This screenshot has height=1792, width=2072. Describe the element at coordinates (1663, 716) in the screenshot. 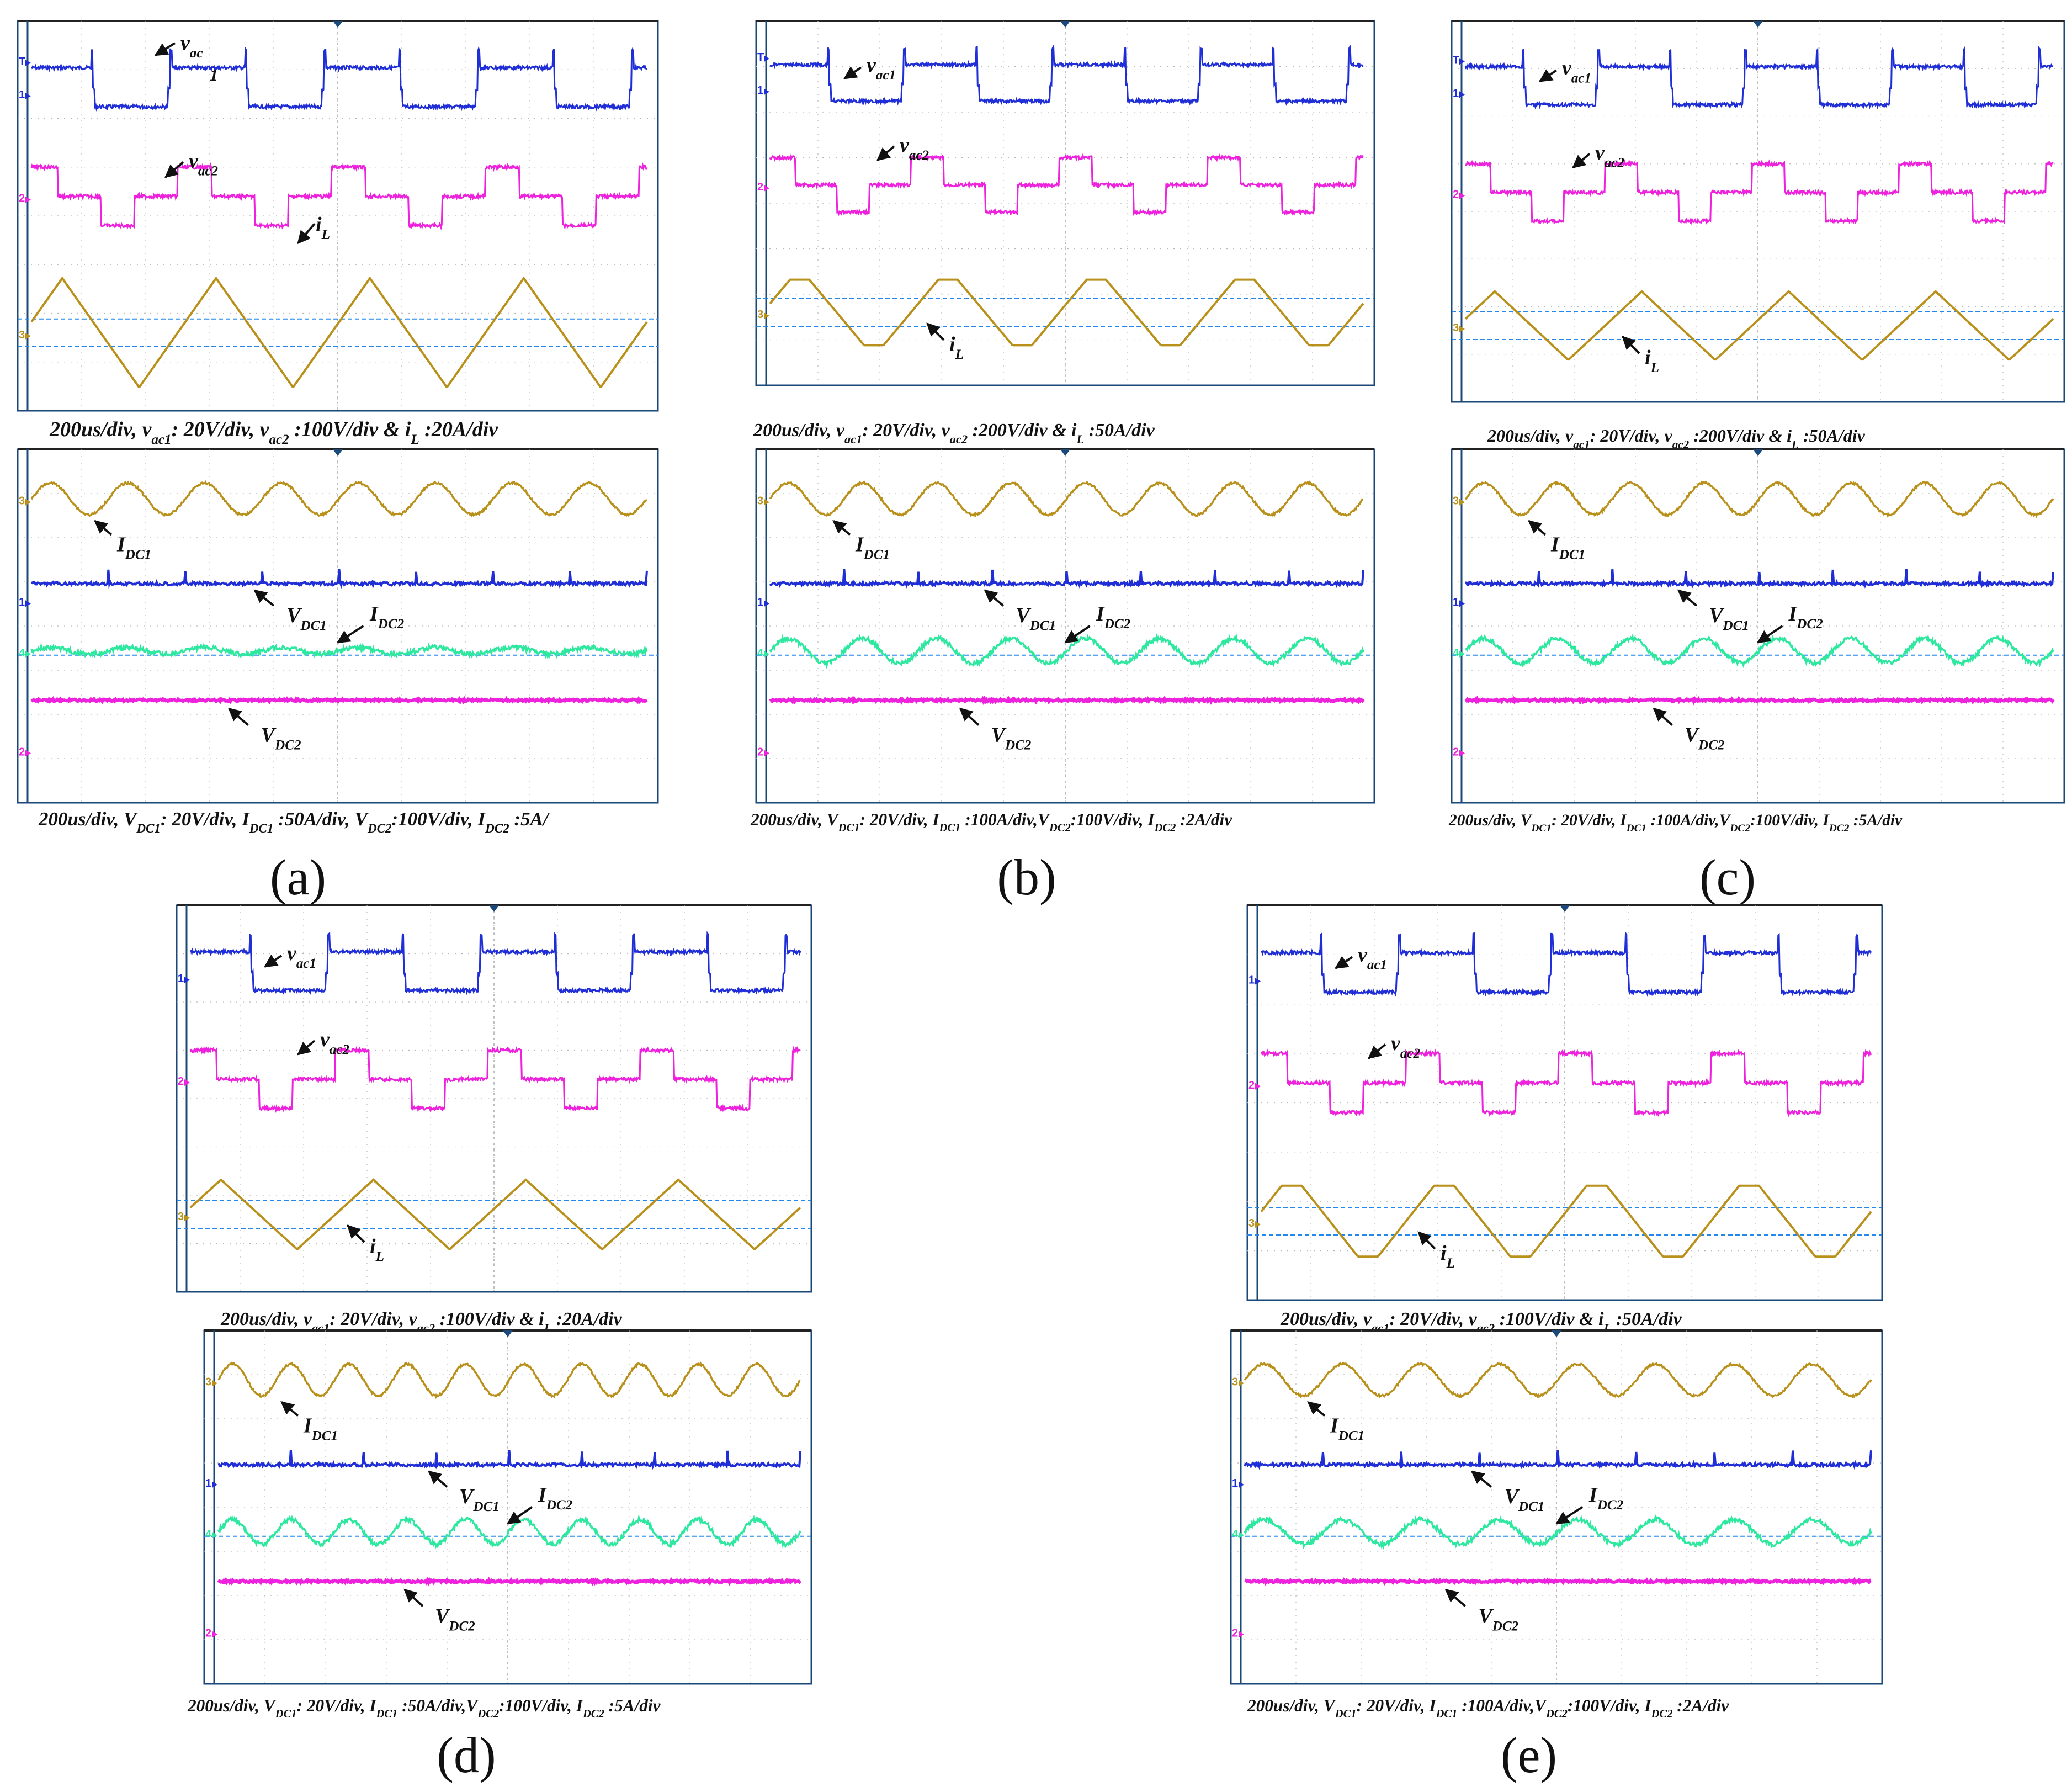

I see `panel-c-annot-vdc2-arrow` at that location.